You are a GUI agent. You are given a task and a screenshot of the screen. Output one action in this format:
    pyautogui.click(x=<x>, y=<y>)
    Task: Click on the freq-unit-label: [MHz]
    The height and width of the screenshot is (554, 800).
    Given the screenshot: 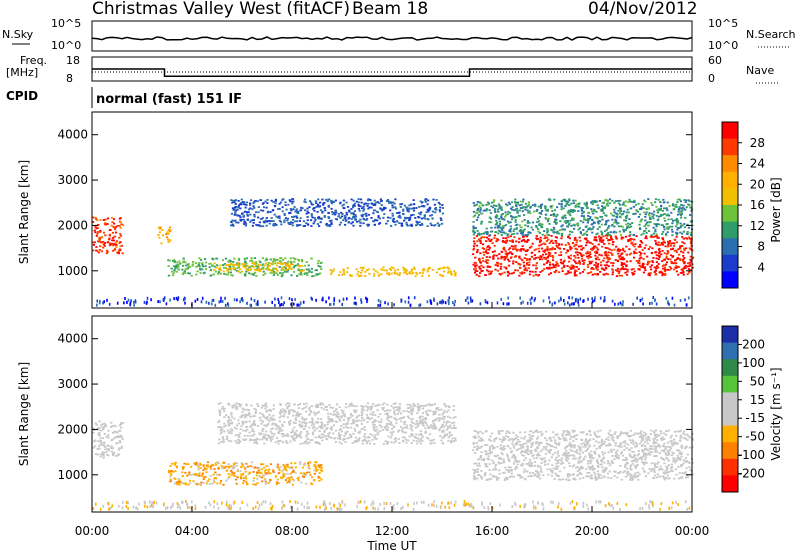 What is the action you would take?
    pyautogui.click(x=22, y=72)
    